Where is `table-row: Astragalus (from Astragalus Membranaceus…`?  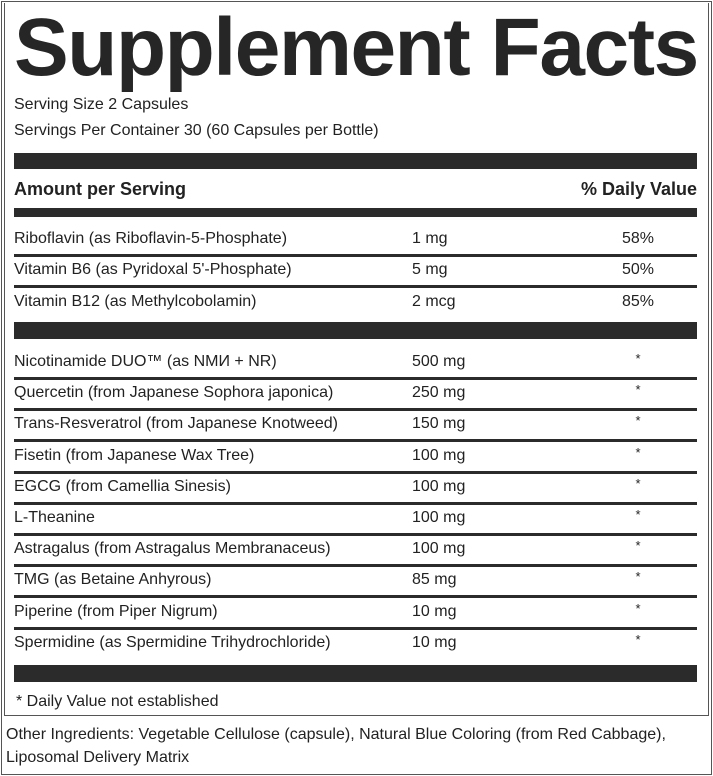
table-row: Astragalus (from Astragalus Membranaceus… is located at coordinates (355, 551).